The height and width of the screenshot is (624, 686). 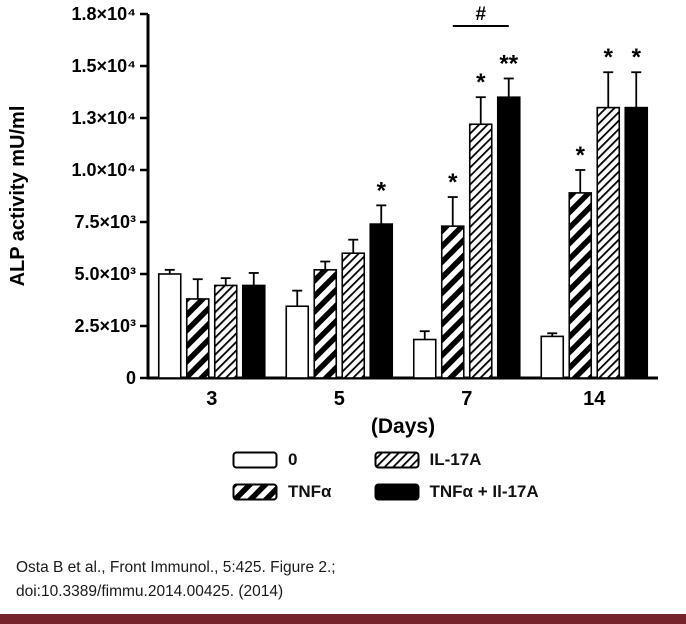 What do you see at coordinates (484, 491) in the screenshot?
I see `legend-label: TNFα + Il-17A` at bounding box center [484, 491].